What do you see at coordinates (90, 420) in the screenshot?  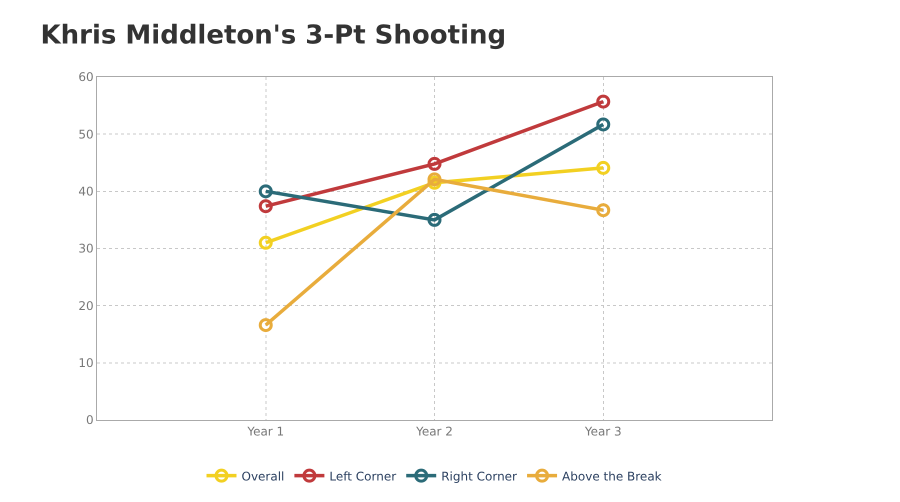 I see `y-tick-label: 0` at bounding box center [90, 420].